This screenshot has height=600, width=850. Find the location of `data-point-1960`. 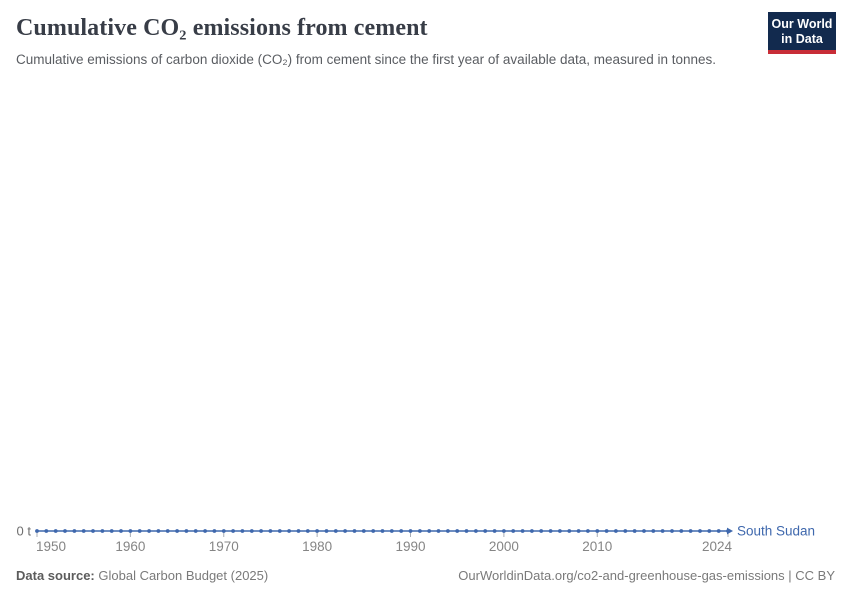

data-point-1960 is located at coordinates (130, 531).